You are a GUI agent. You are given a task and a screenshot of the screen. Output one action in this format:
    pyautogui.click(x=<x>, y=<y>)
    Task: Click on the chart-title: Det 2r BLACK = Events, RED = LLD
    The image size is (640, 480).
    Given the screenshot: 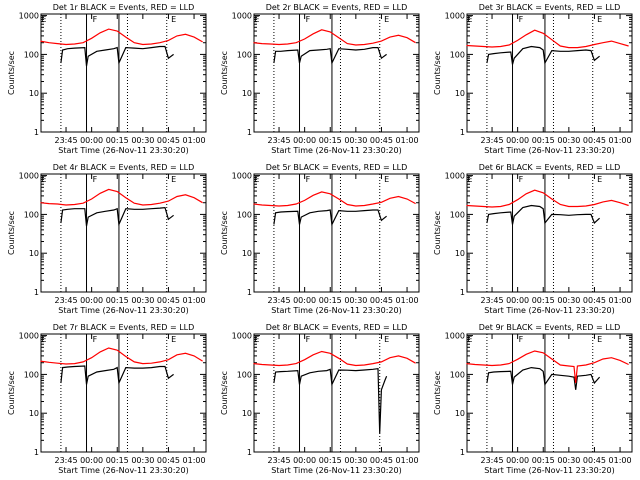 What is the action you would take?
    pyautogui.click(x=337, y=7)
    